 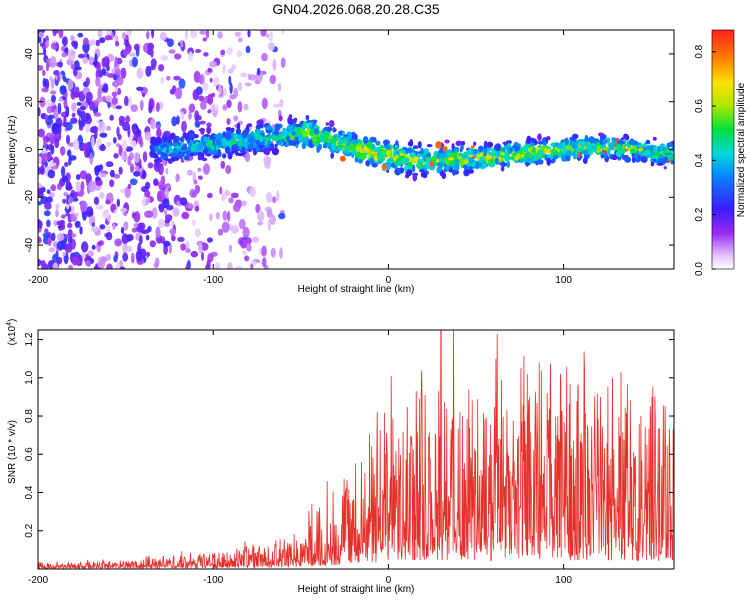 What do you see at coordinates (699, 269) in the screenshot?
I see `colorbar-tick-label: 0.0` at bounding box center [699, 269].